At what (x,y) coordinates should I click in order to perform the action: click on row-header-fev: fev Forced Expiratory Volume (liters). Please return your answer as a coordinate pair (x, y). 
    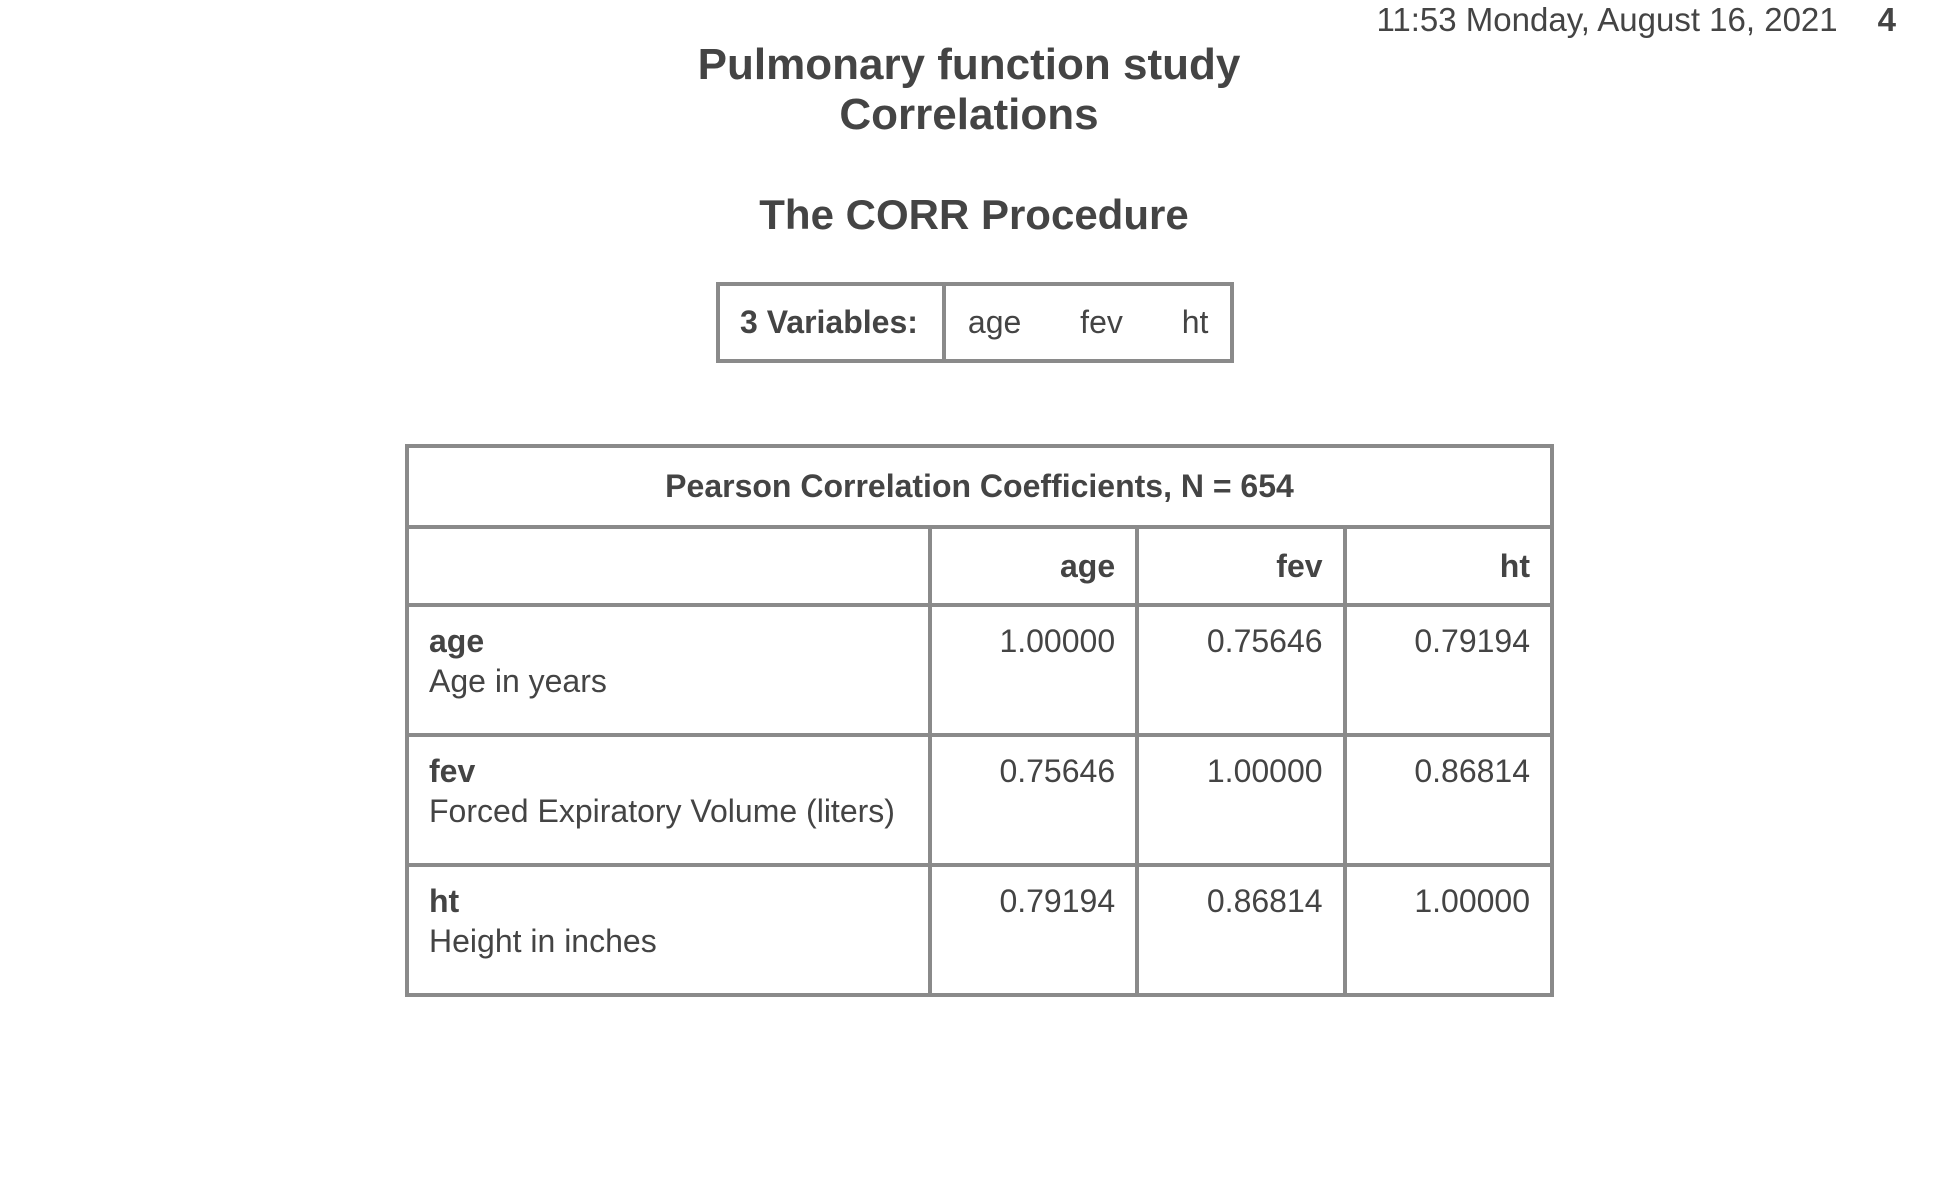
    Looking at the image, I should click on (668, 800).